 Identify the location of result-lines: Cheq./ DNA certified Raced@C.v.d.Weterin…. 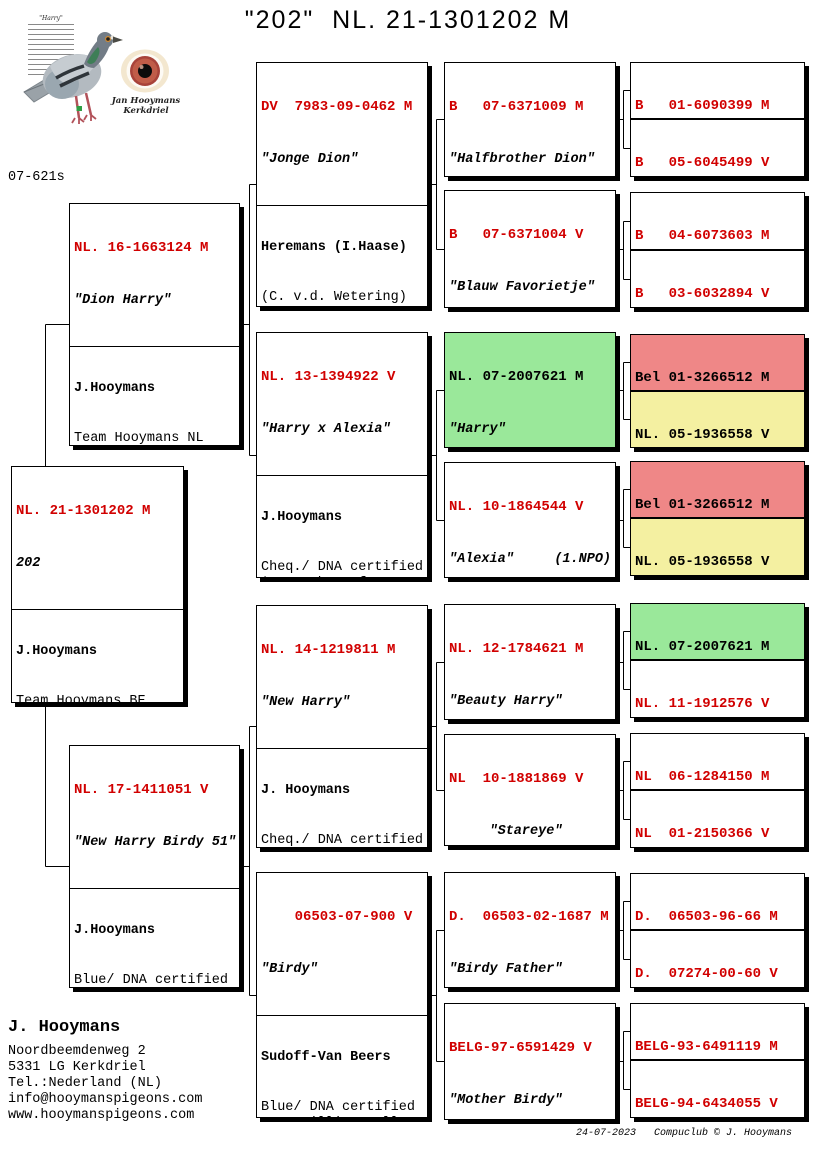
(342, 840).